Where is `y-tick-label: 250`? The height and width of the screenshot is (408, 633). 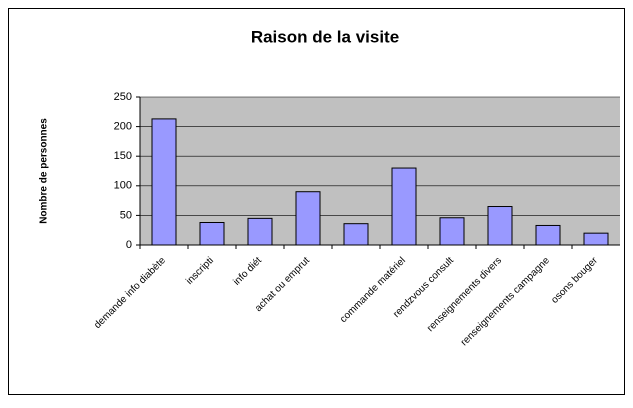
y-tick-label: 250 is located at coordinates (123, 97).